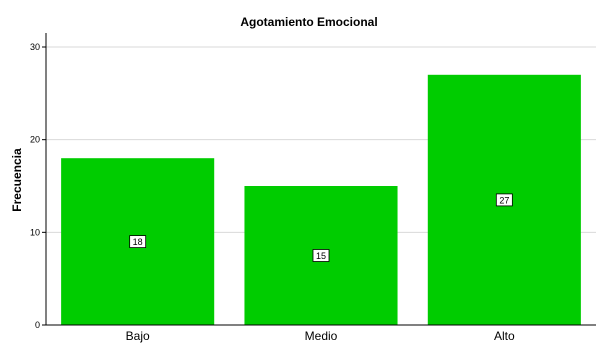 The image size is (597, 343). Describe the element at coordinates (17, 180) in the screenshot. I see `y-axis-label: Frecuencia` at that location.